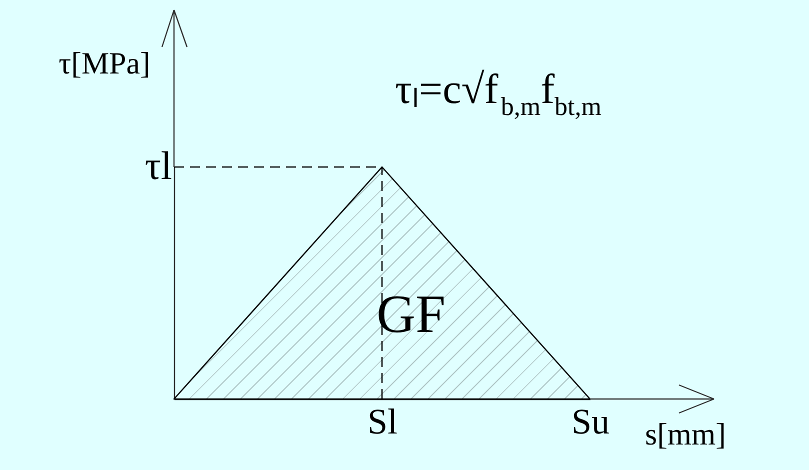  What do you see at coordinates (382, 422) in the screenshot?
I see `x-tick-label: Sl` at bounding box center [382, 422].